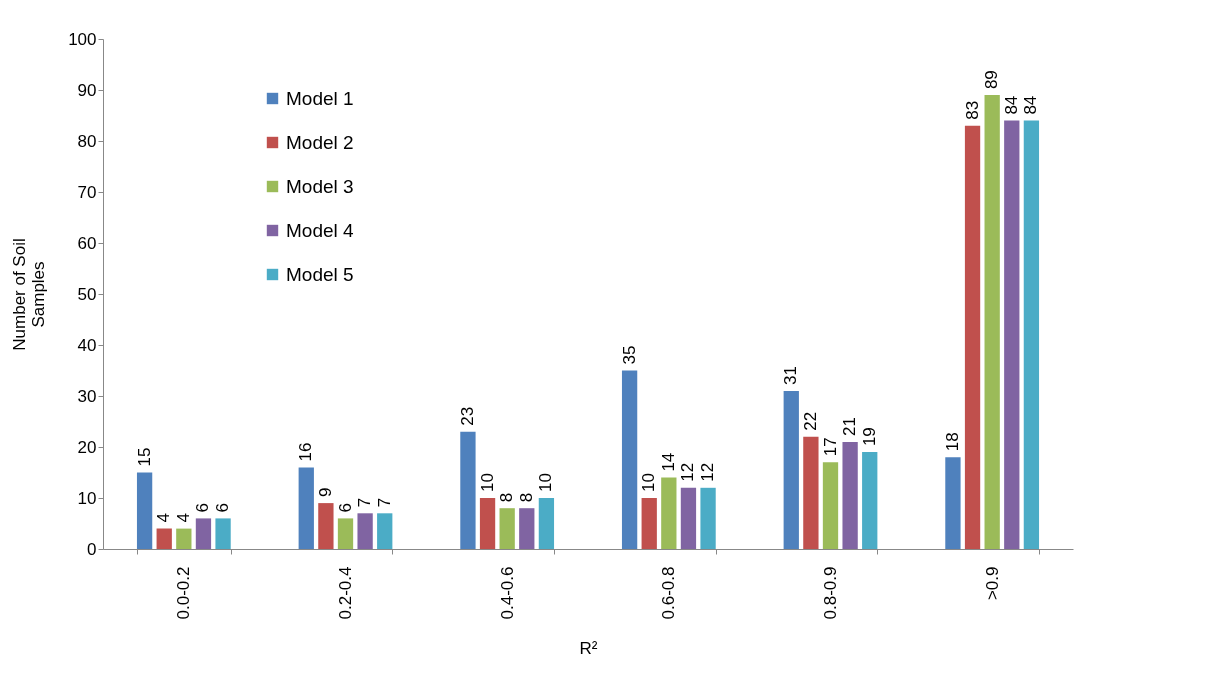 This screenshot has height=685, width=1225. Describe the element at coordinates (588, 649) in the screenshot. I see `x-axis-title: R²` at that location.